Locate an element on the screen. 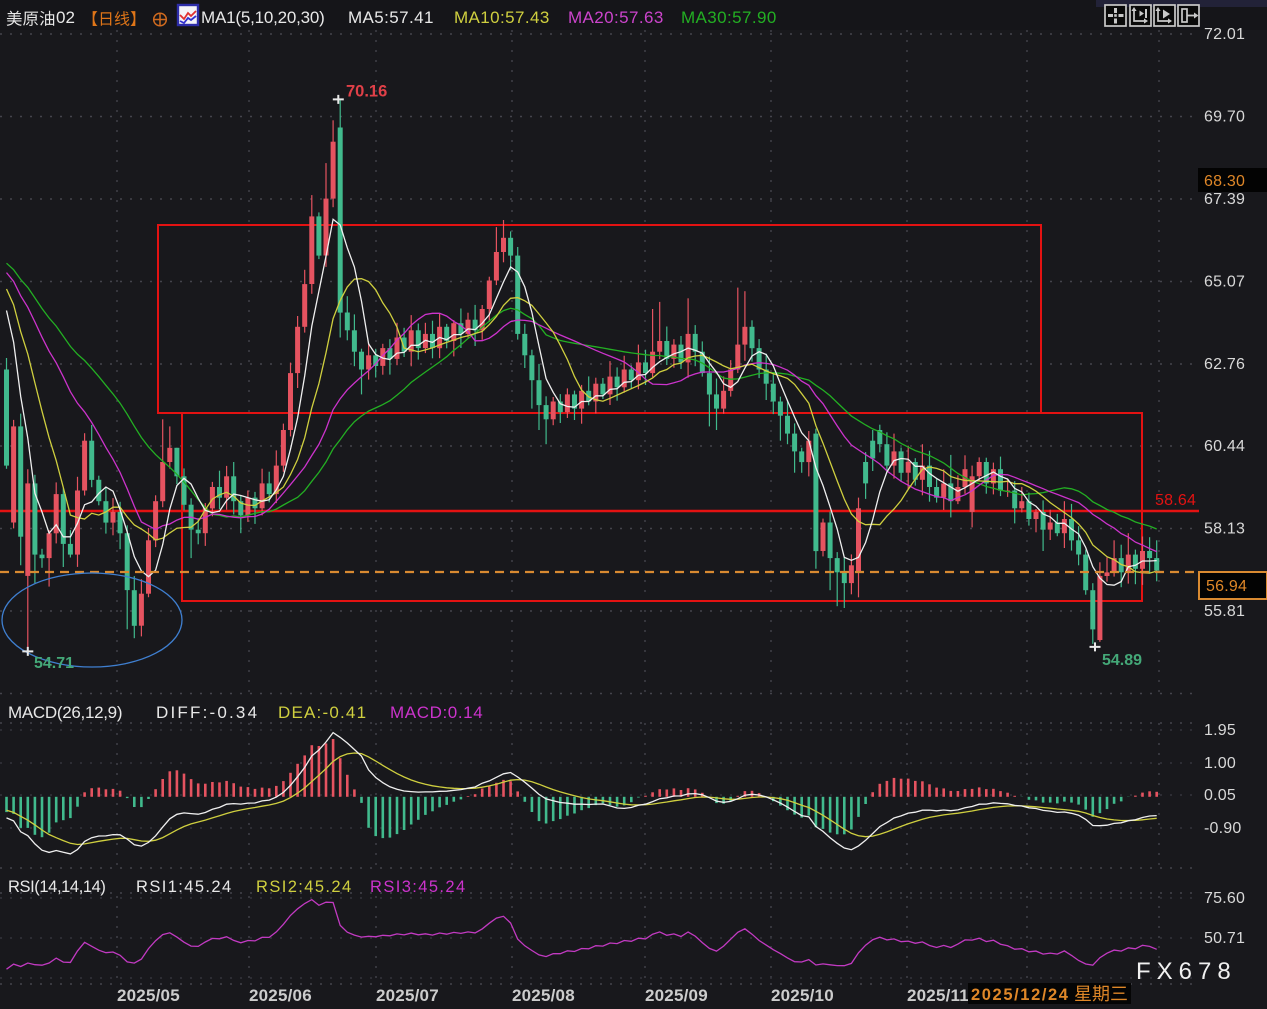 This screenshot has height=1009, width=1267. svg-text: 1.00 is located at coordinates (1220, 763).